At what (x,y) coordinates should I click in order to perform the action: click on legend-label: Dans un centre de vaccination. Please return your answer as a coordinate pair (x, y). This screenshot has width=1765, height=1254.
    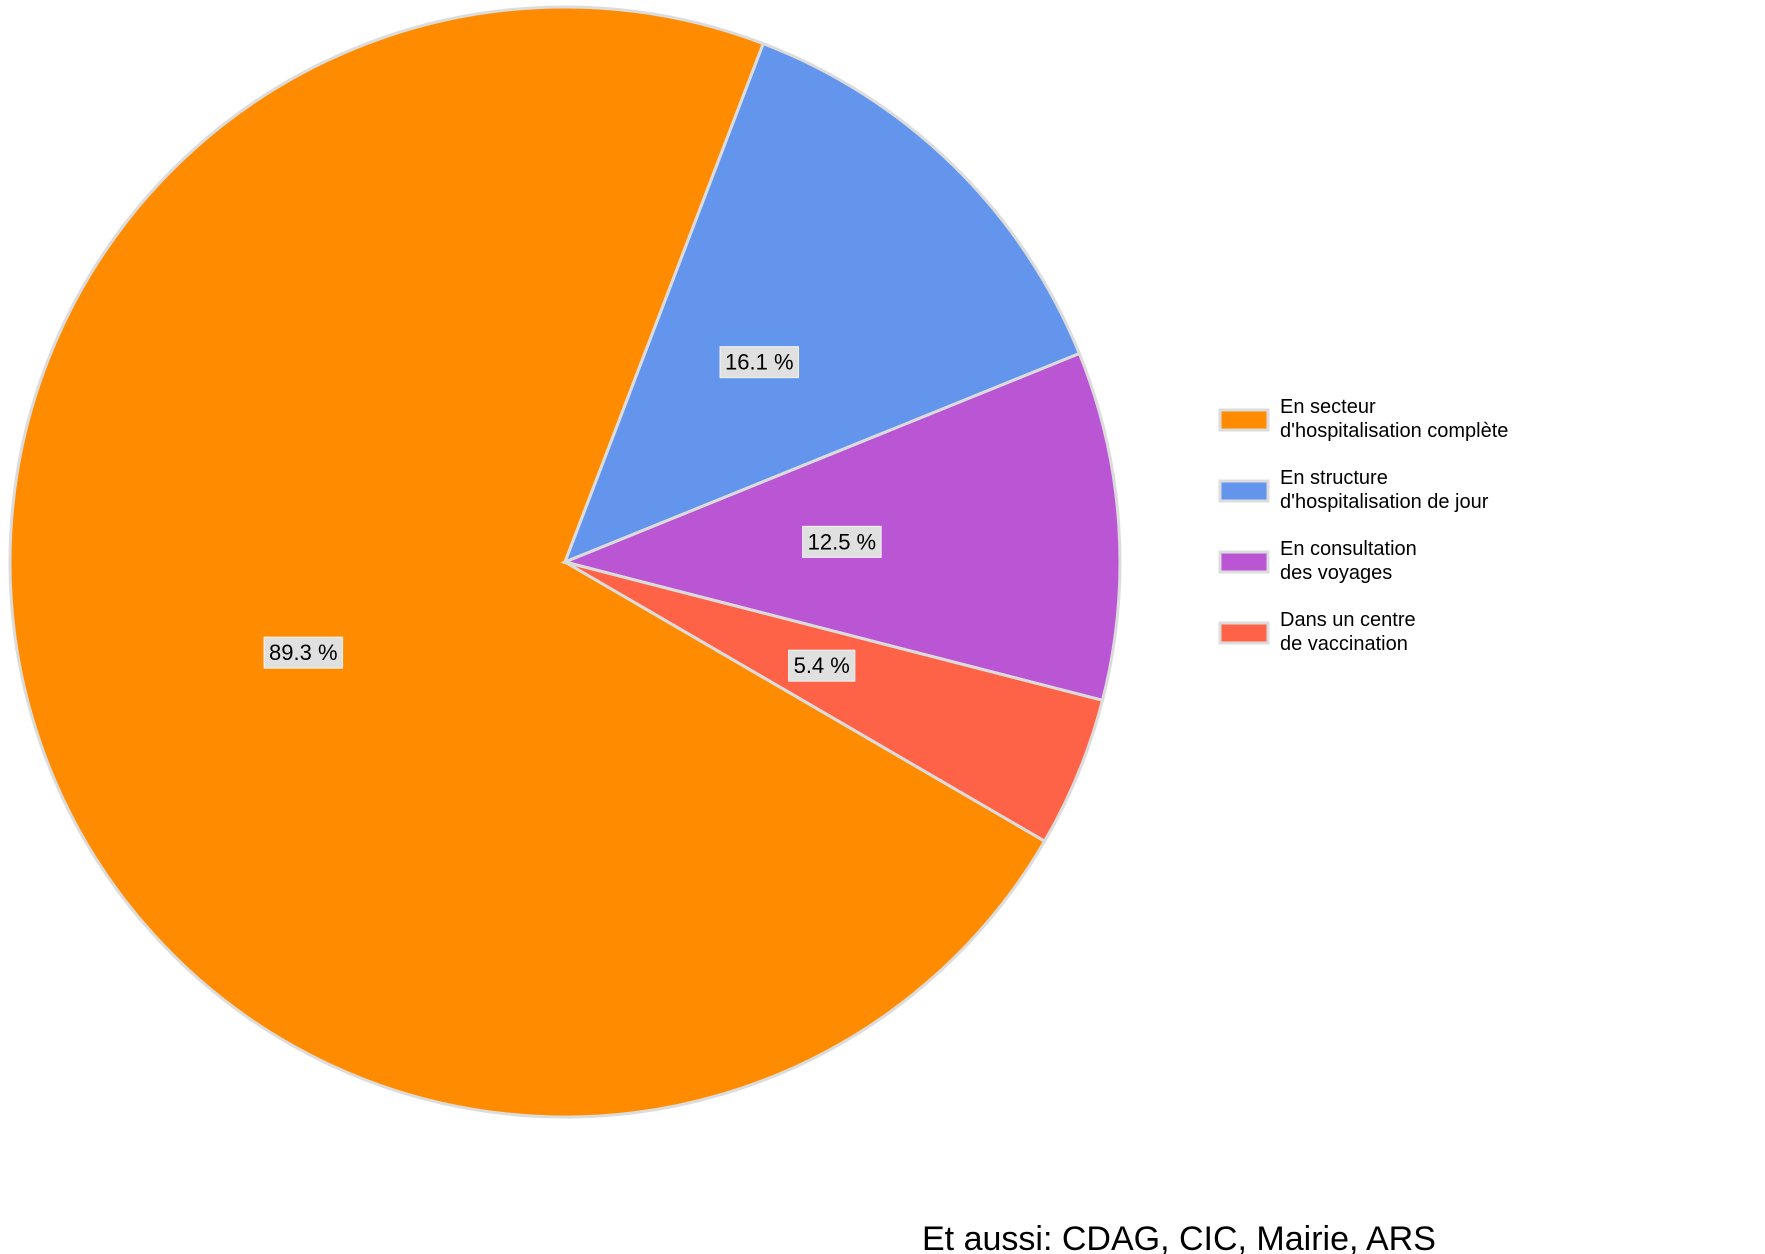
    Looking at the image, I should click on (1348, 632).